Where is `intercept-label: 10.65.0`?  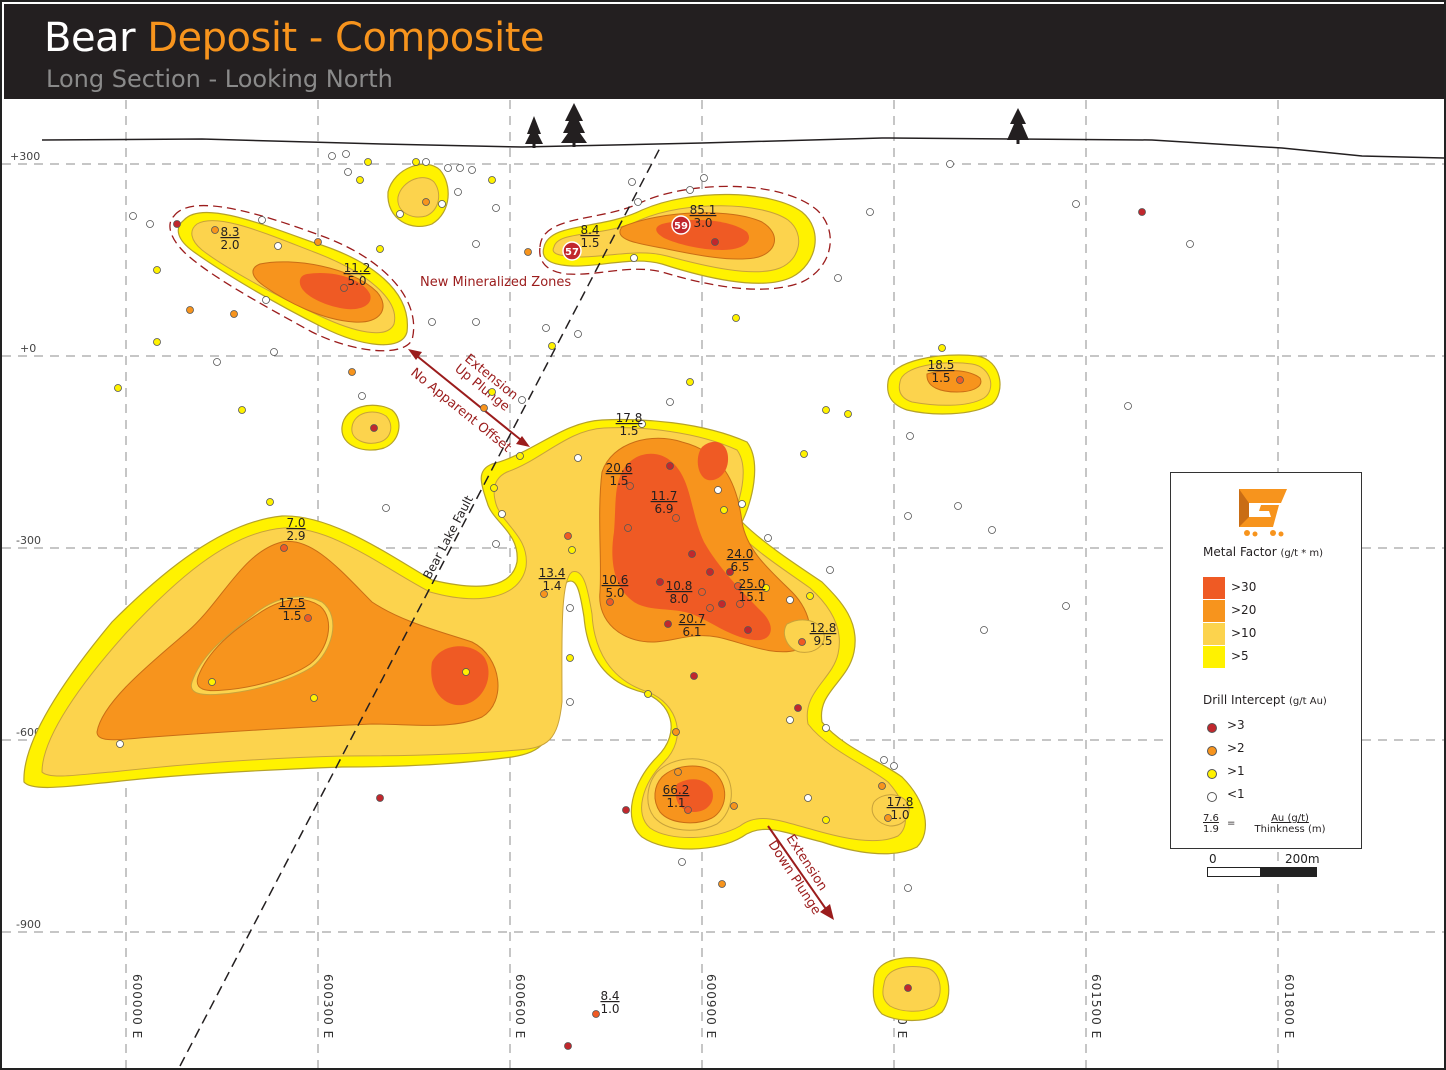
intercept-label: 10.65.0 is located at coordinates (615, 586).